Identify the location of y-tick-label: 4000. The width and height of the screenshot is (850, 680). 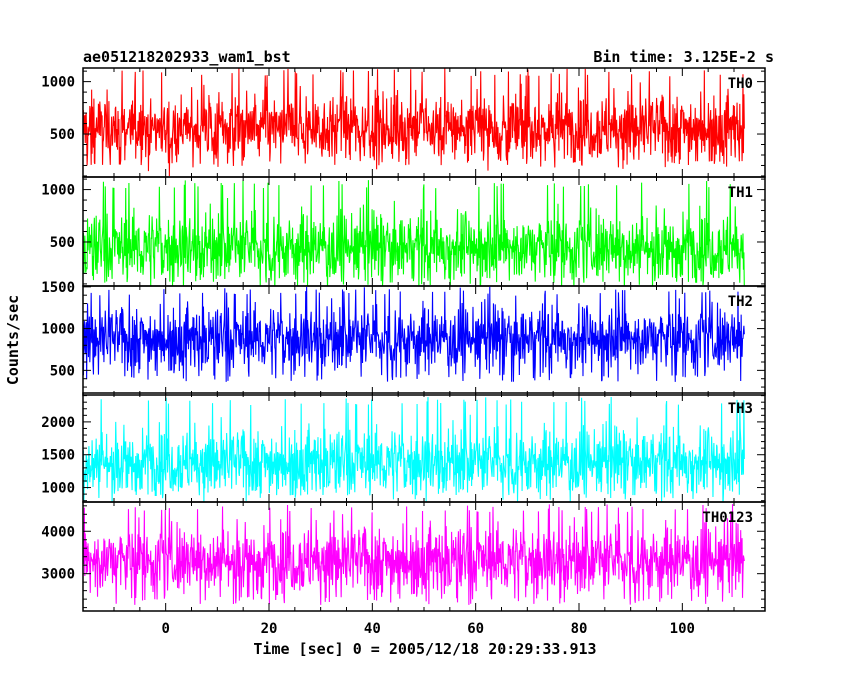
(58, 532).